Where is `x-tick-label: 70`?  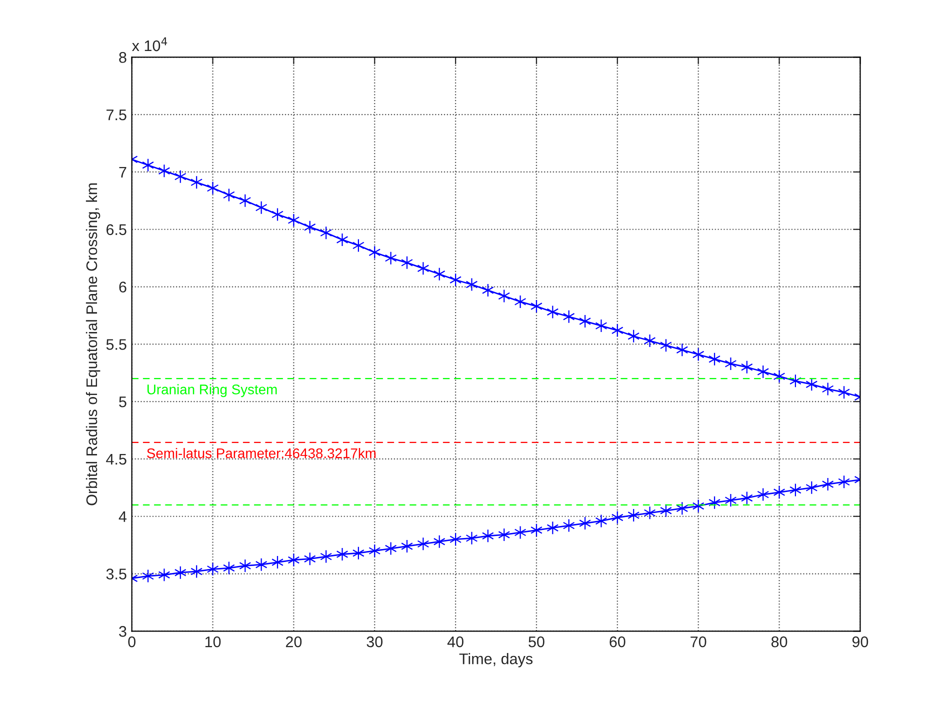
x-tick-label: 70 is located at coordinates (698, 642).